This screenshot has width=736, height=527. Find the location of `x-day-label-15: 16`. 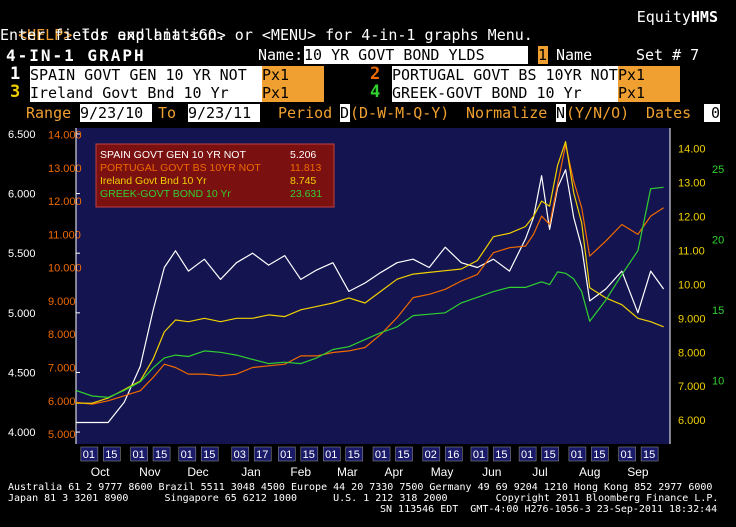

x-day-label-15: 16 is located at coordinates (453, 455).